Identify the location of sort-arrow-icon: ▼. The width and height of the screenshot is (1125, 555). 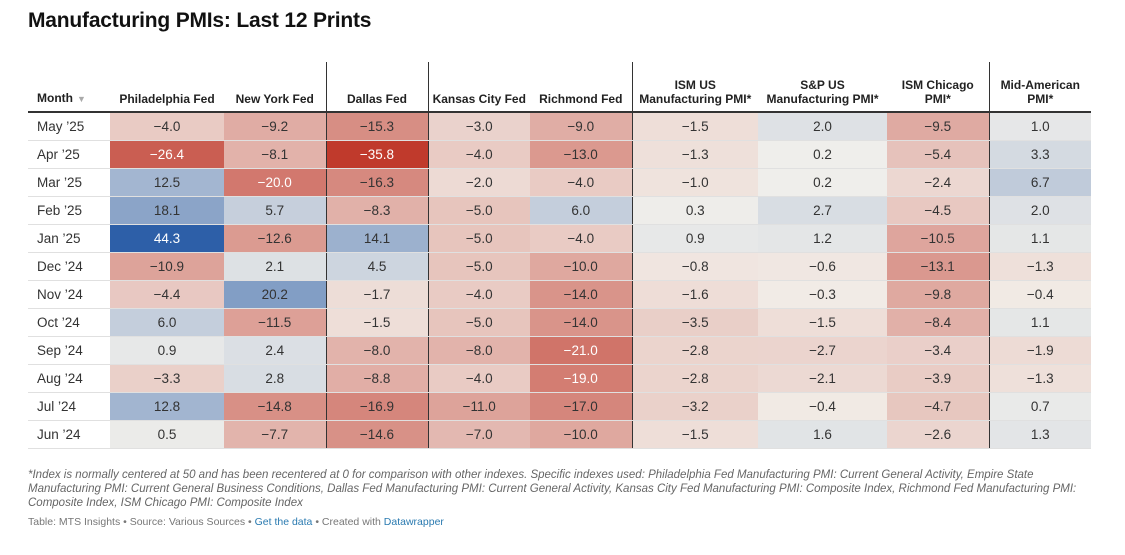
(81, 99).